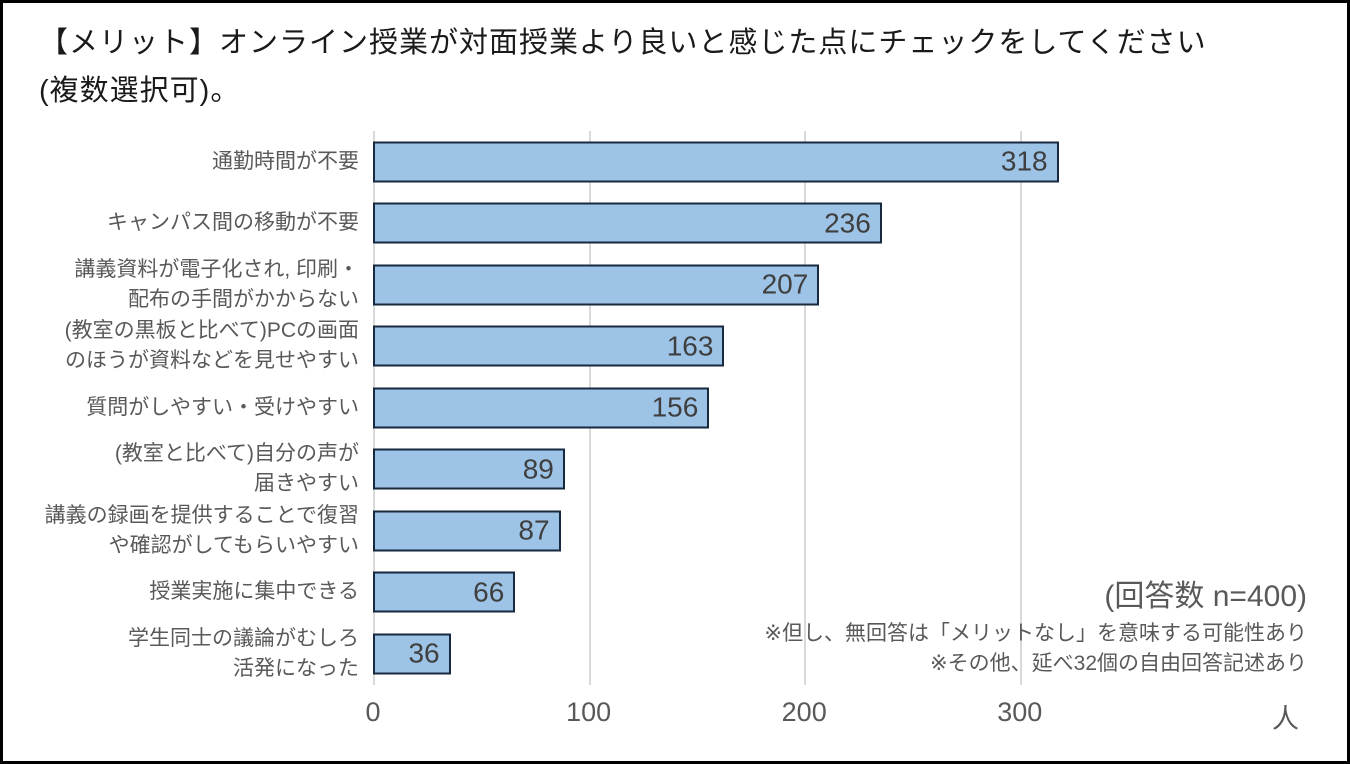  What do you see at coordinates (467, 531) in the screenshot?
I see `bar: 87` at bounding box center [467, 531].